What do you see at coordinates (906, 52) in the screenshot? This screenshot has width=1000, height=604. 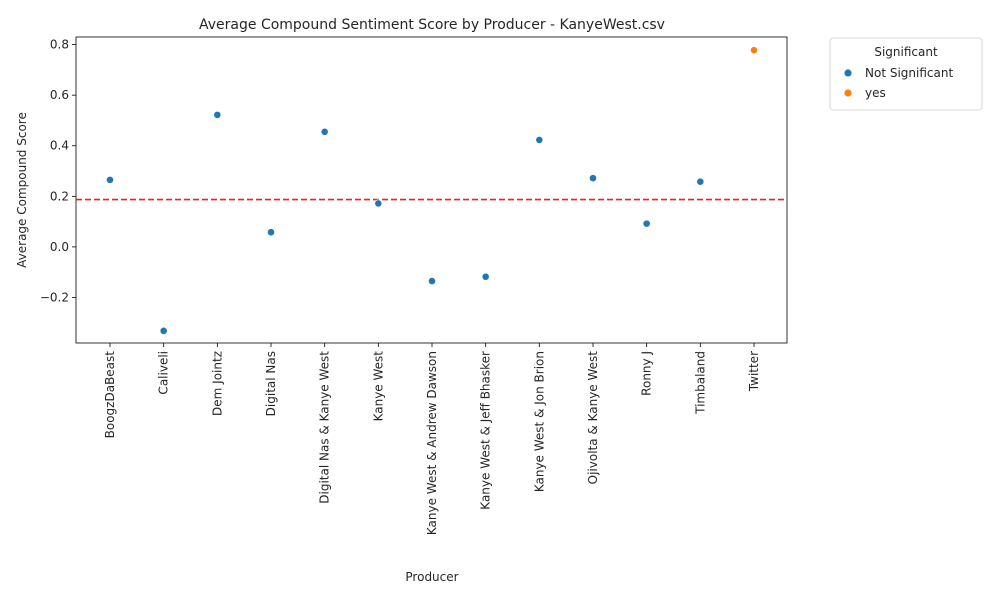 I see `legend-title: Significant` at bounding box center [906, 52].